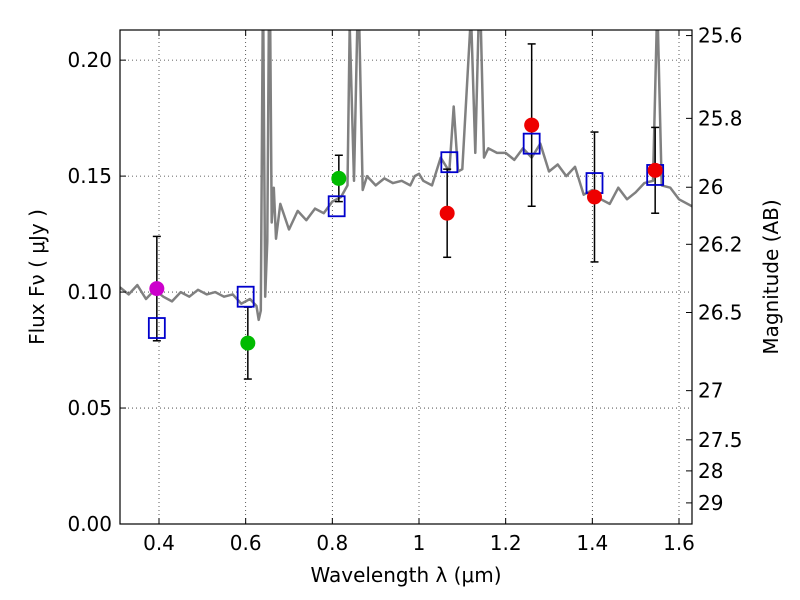 This screenshot has height=600, width=800. Describe the element at coordinates (159, 543) in the screenshot. I see `x-tick-label: 0.4` at that location.